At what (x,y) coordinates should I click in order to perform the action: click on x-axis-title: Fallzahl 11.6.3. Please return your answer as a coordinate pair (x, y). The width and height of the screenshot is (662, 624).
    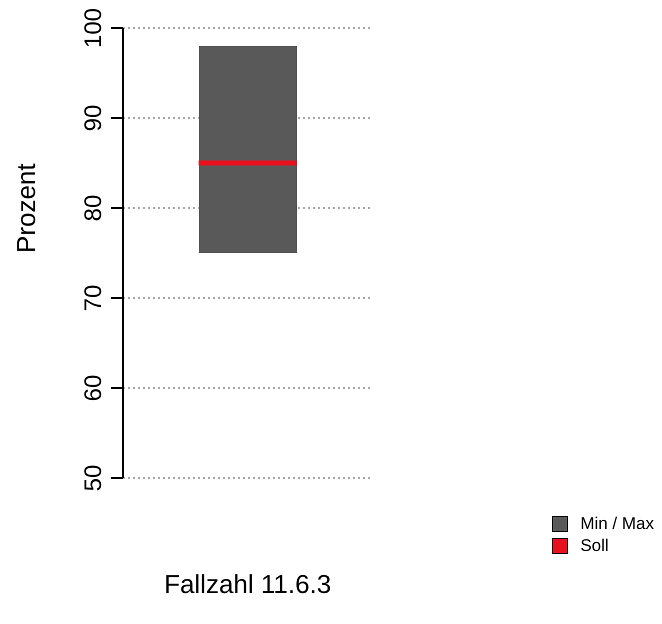
    Looking at the image, I should click on (248, 584).